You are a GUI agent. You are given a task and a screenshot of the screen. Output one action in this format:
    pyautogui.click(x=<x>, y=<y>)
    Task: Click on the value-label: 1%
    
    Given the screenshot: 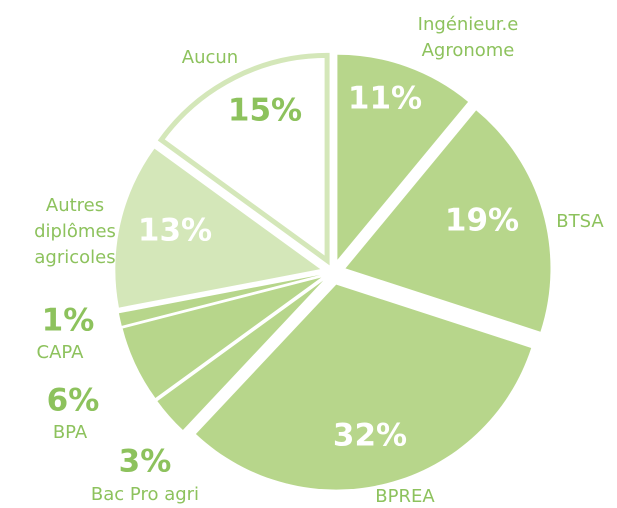 What is the action you would take?
    pyautogui.click(x=68, y=321)
    